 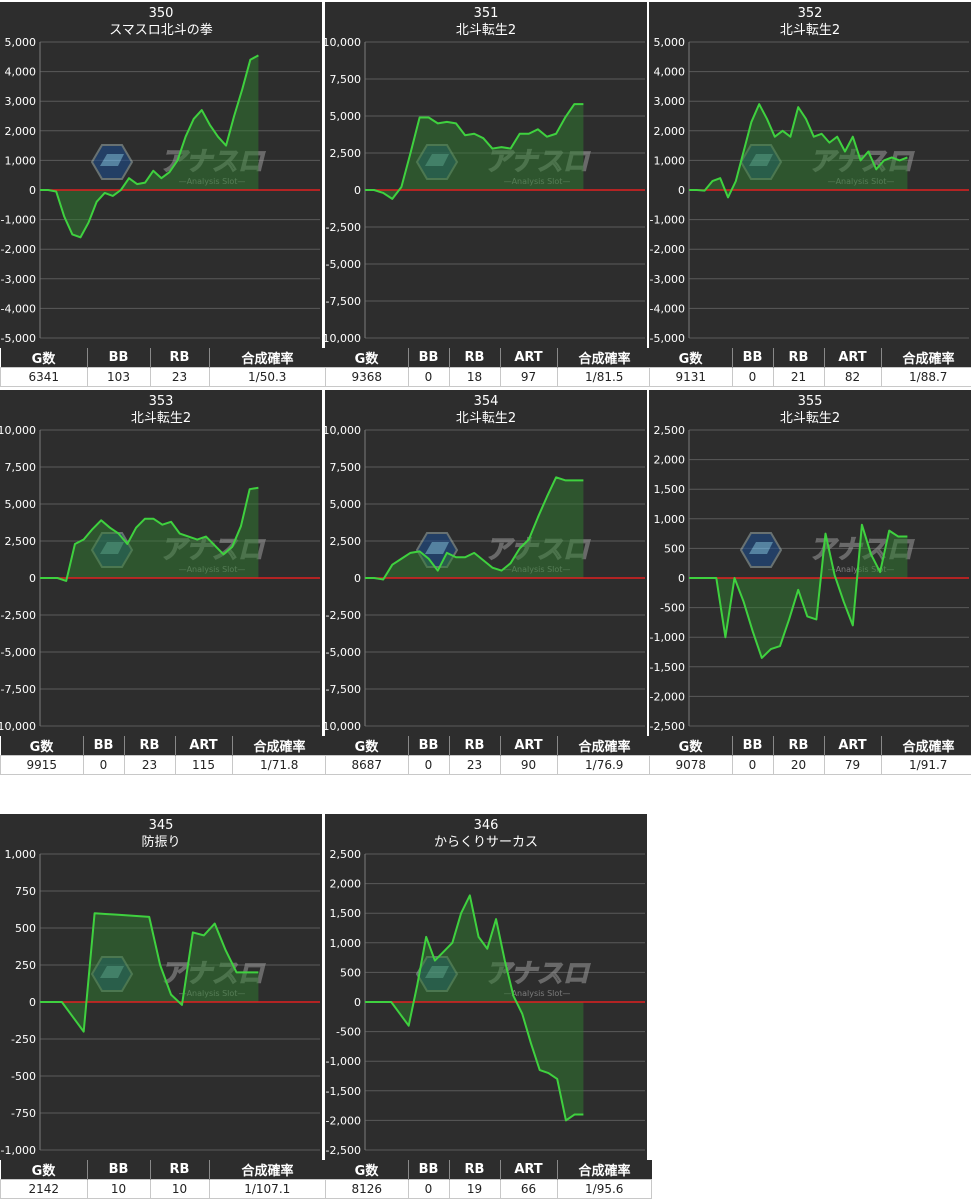 I want to click on y-tick-label: -1,500, so click(x=667, y=667).